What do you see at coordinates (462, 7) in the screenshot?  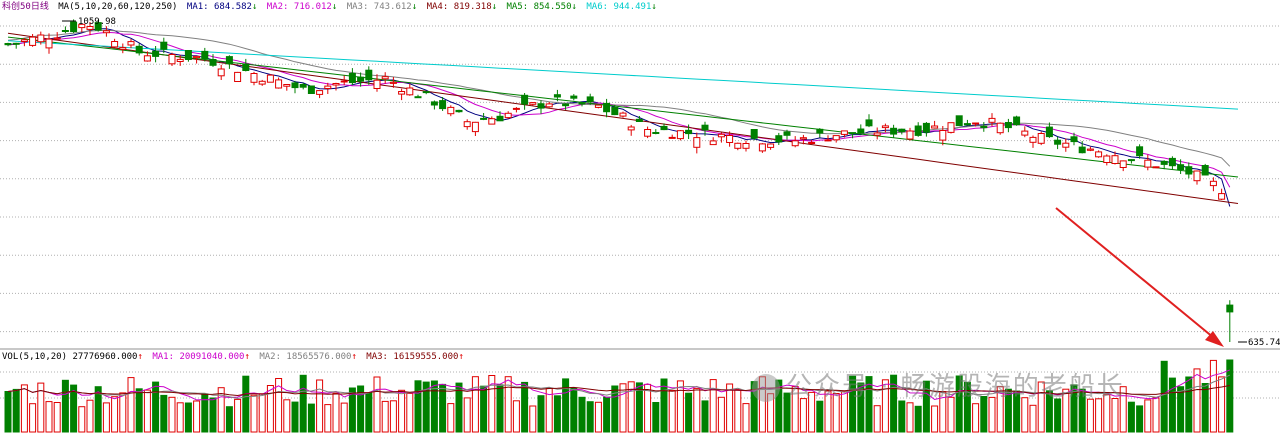 I see `ma4-readout: MA4: 819.318↓` at bounding box center [462, 7].